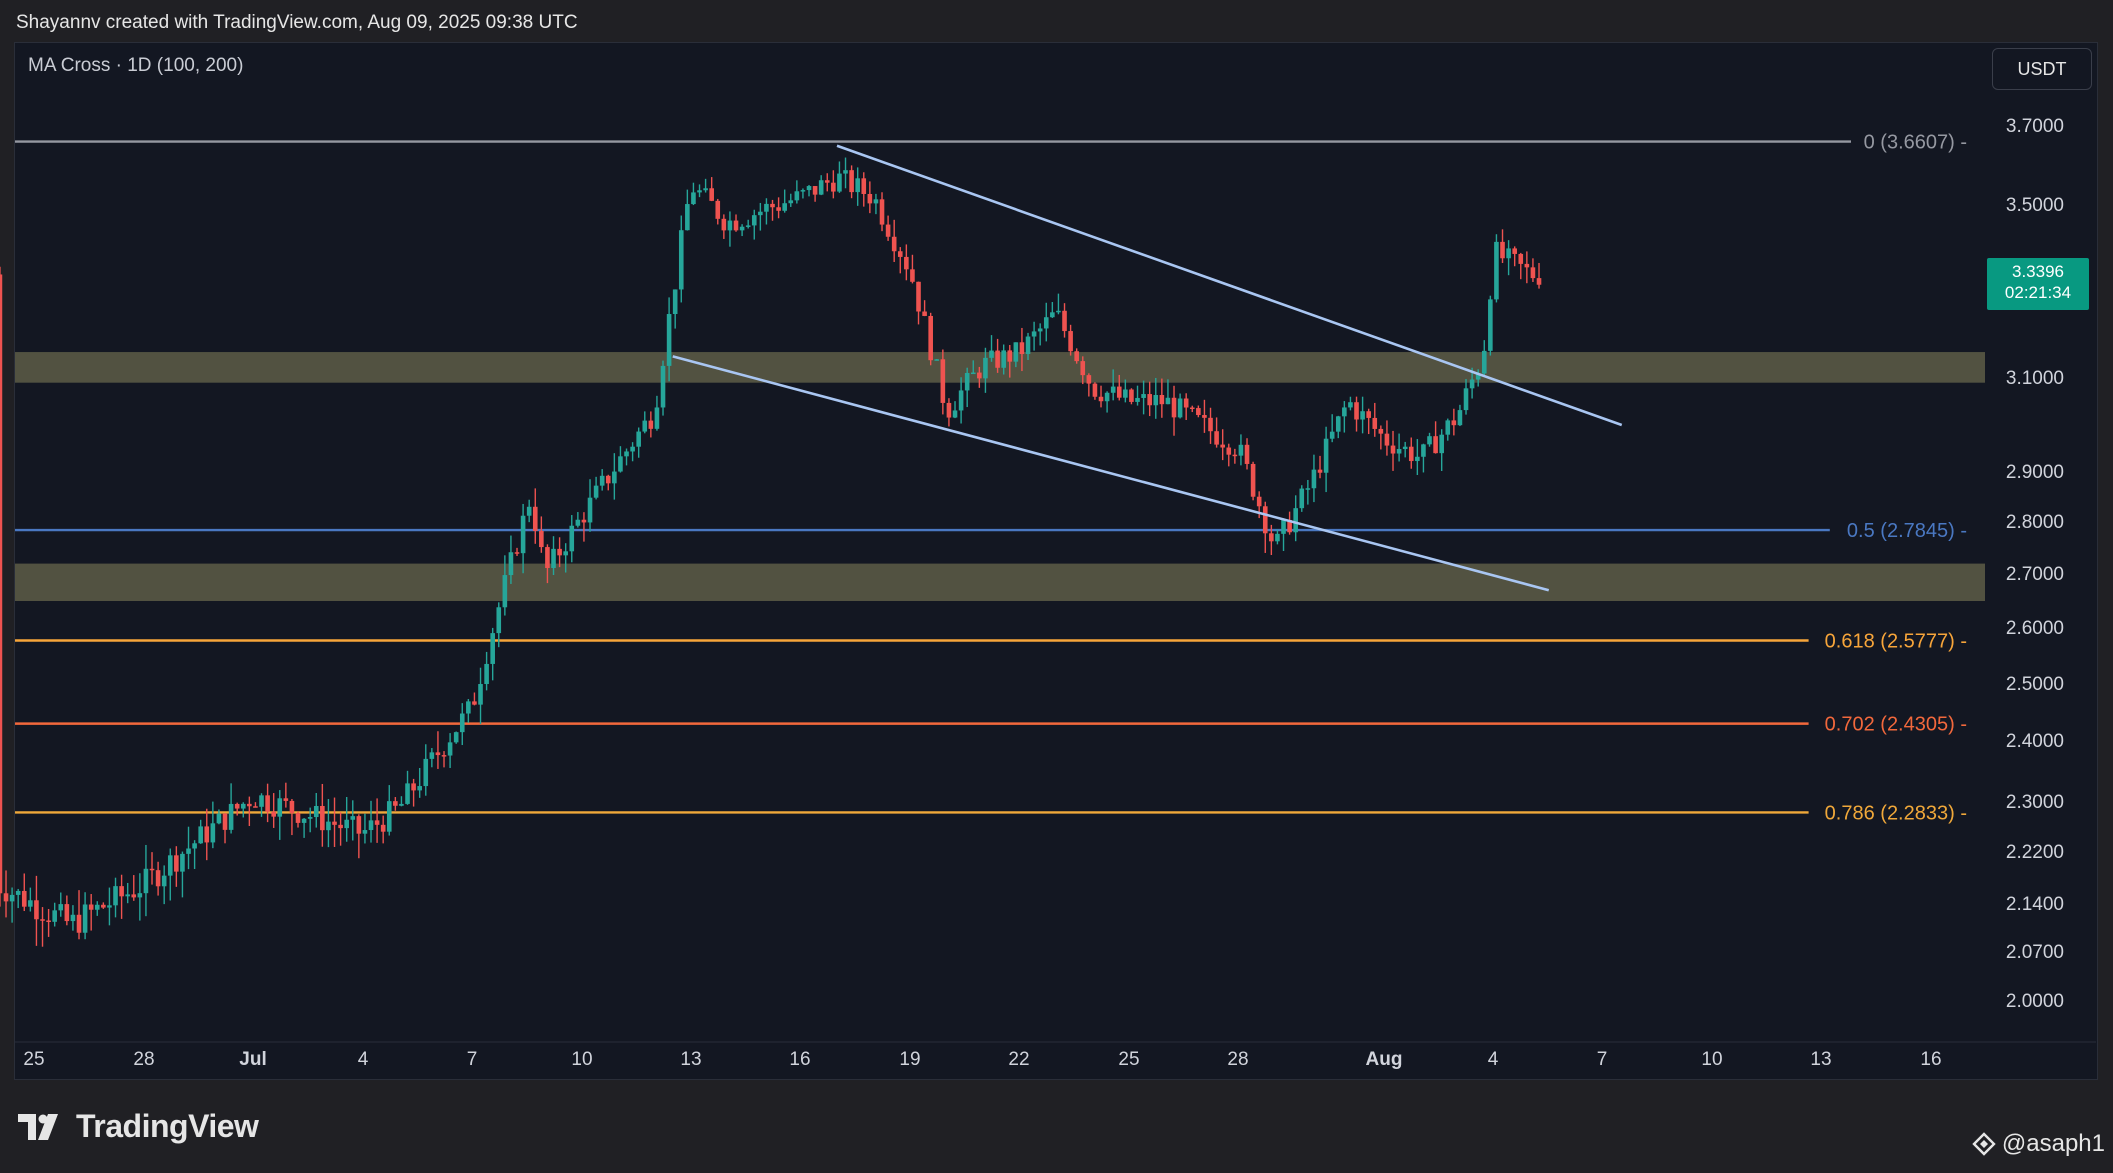 The height and width of the screenshot is (1173, 2113). What do you see at coordinates (1000, 582) in the screenshot?
I see `support-resistance-zone` at bounding box center [1000, 582].